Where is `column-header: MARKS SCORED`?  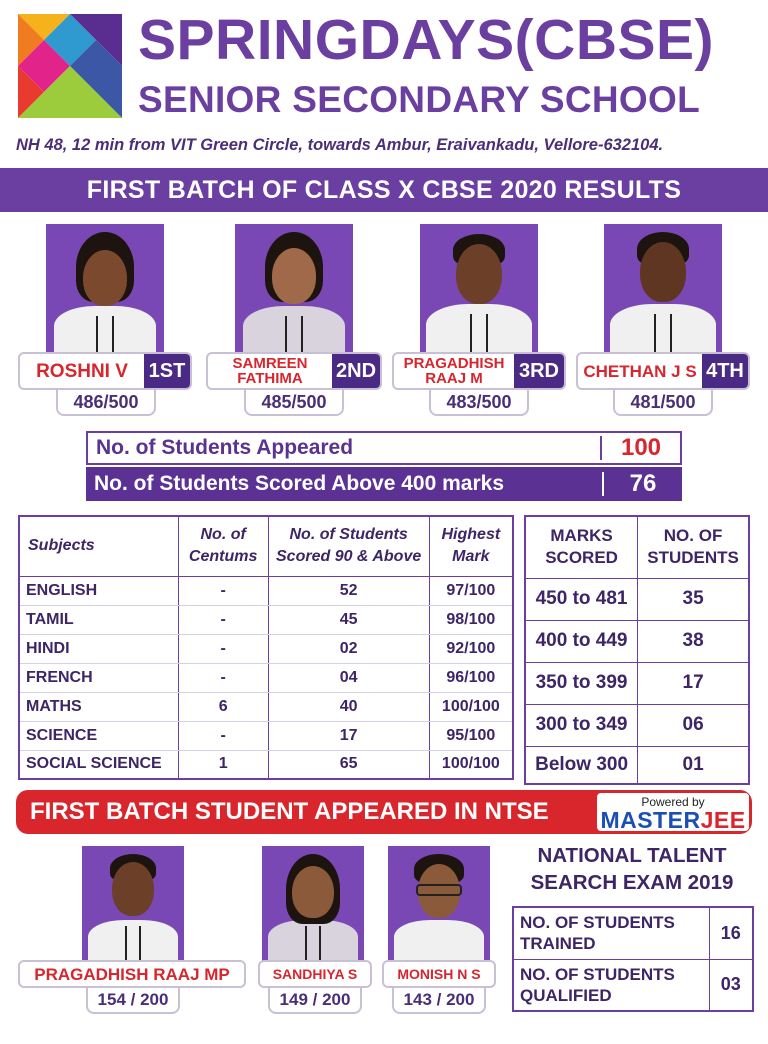
column-header: MARKS SCORED is located at coordinates (581, 547).